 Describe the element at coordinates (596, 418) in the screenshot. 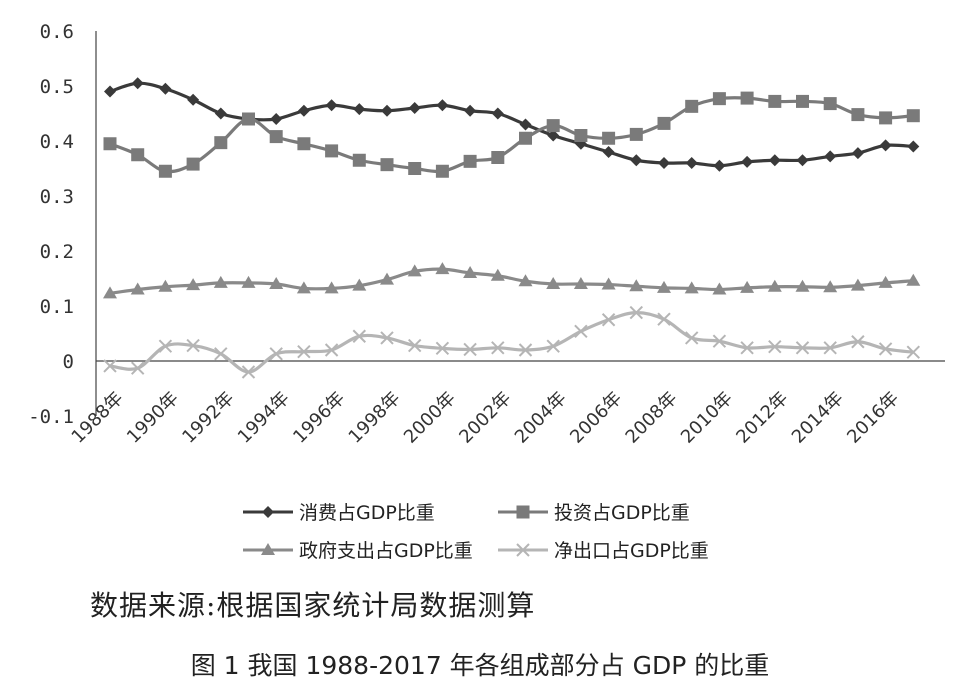

I see `x-tick-label: 2006年` at that location.